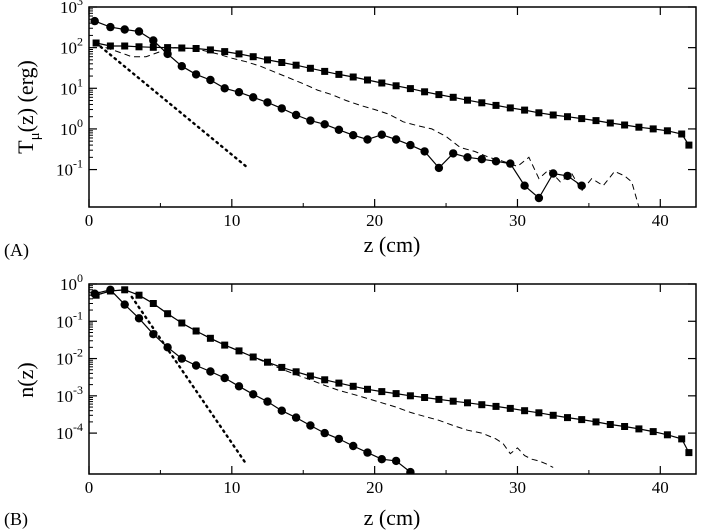 The width and height of the screenshot is (708, 532). I want to click on panel-a-x-axis-title: z (cm), so click(392, 244).